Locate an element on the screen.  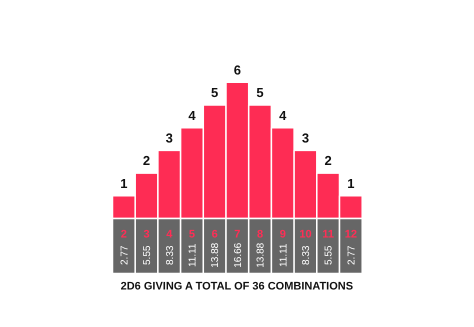
x-tick-label: 8 is located at coordinates (260, 234).